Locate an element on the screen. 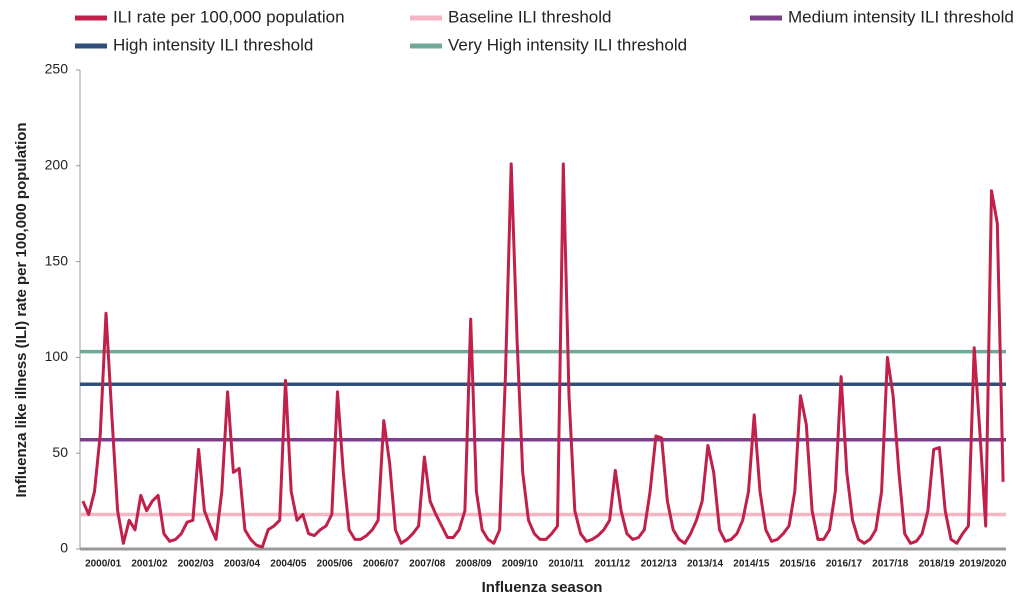  x-tick-label: 2011/12 is located at coordinates (613, 564).